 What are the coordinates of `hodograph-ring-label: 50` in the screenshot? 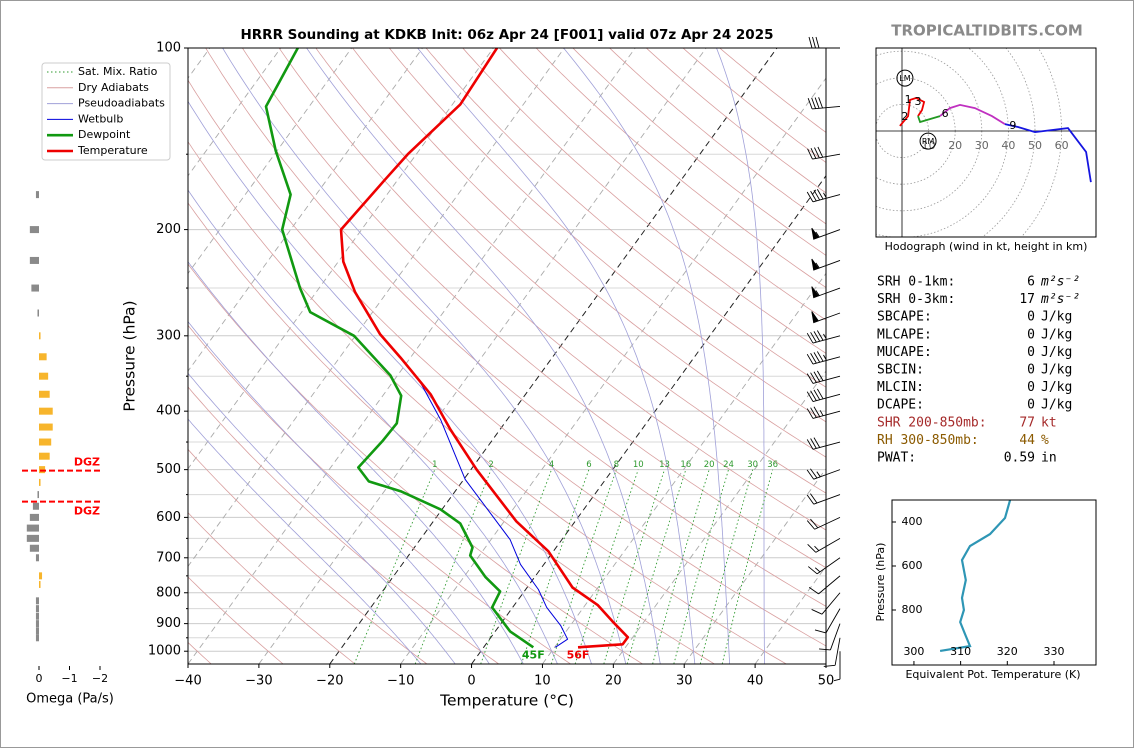 It's located at (1035, 145).